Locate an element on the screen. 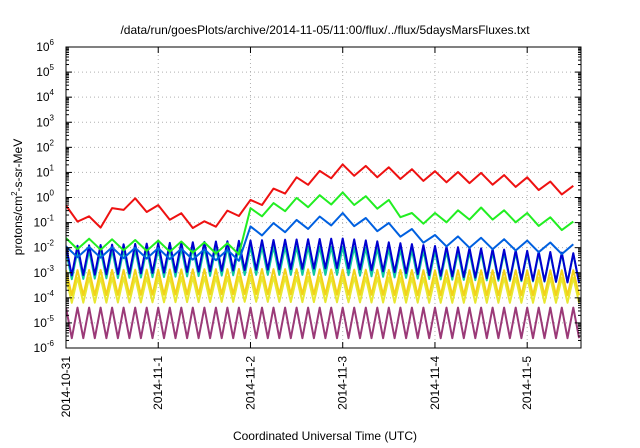  y-tick-label: 10⁻³ is located at coordinates (44, 272).